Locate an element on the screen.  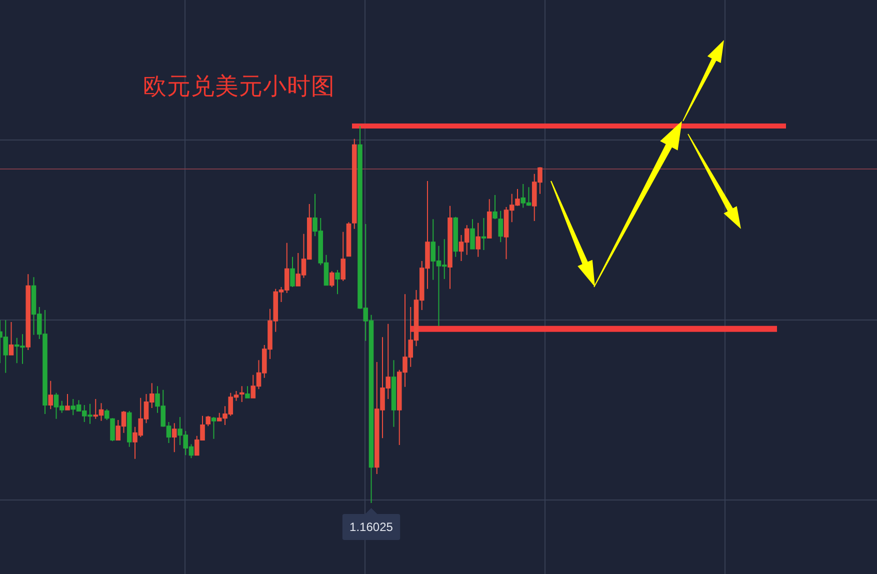
title: 欧元兑美元小时图 is located at coordinates (239, 86).